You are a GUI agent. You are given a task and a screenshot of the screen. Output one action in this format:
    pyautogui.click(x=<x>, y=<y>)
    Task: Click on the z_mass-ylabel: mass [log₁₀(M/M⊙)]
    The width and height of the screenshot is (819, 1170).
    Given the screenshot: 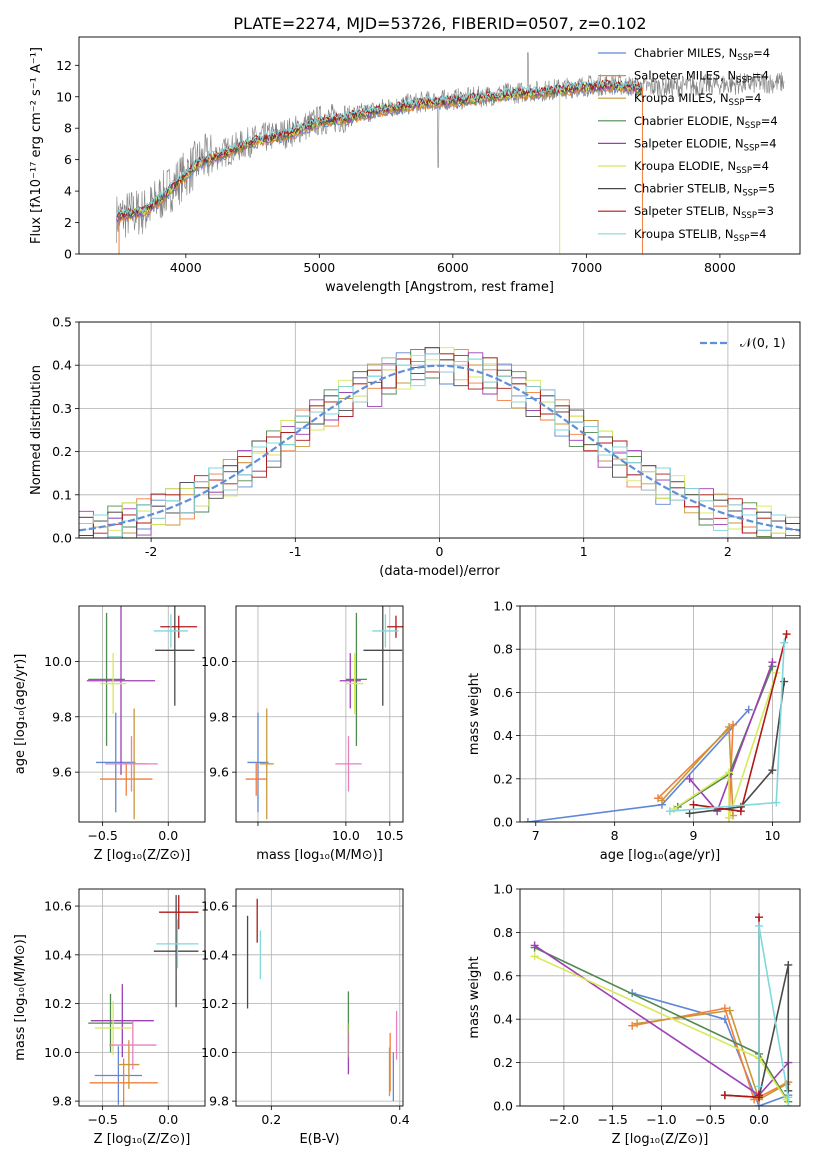 What is the action you would take?
    pyautogui.click(x=20, y=997)
    